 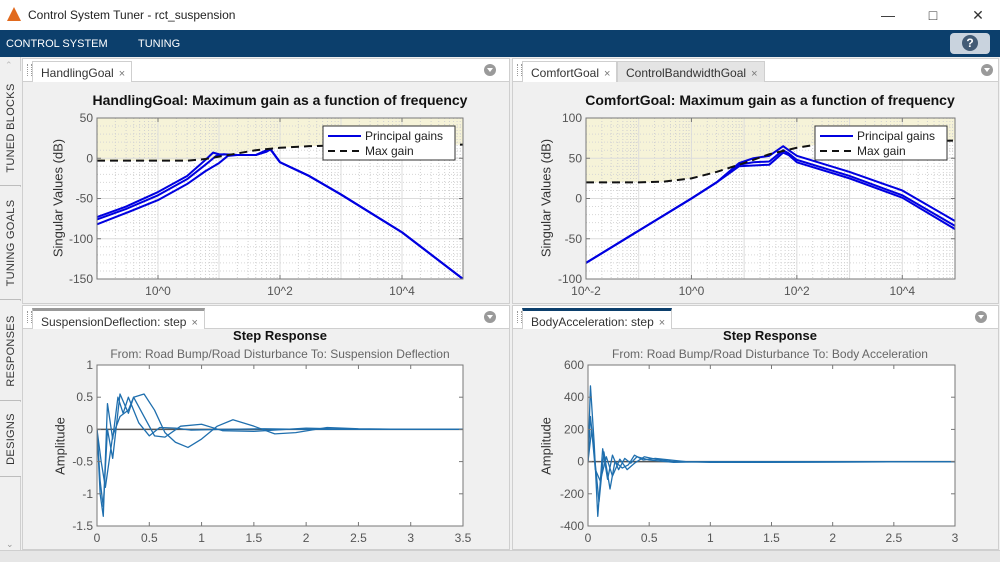 What do you see at coordinates (10, 243) in the screenshot?
I see `side-tab-tuning-goals: TUNING GOALS` at bounding box center [10, 243].